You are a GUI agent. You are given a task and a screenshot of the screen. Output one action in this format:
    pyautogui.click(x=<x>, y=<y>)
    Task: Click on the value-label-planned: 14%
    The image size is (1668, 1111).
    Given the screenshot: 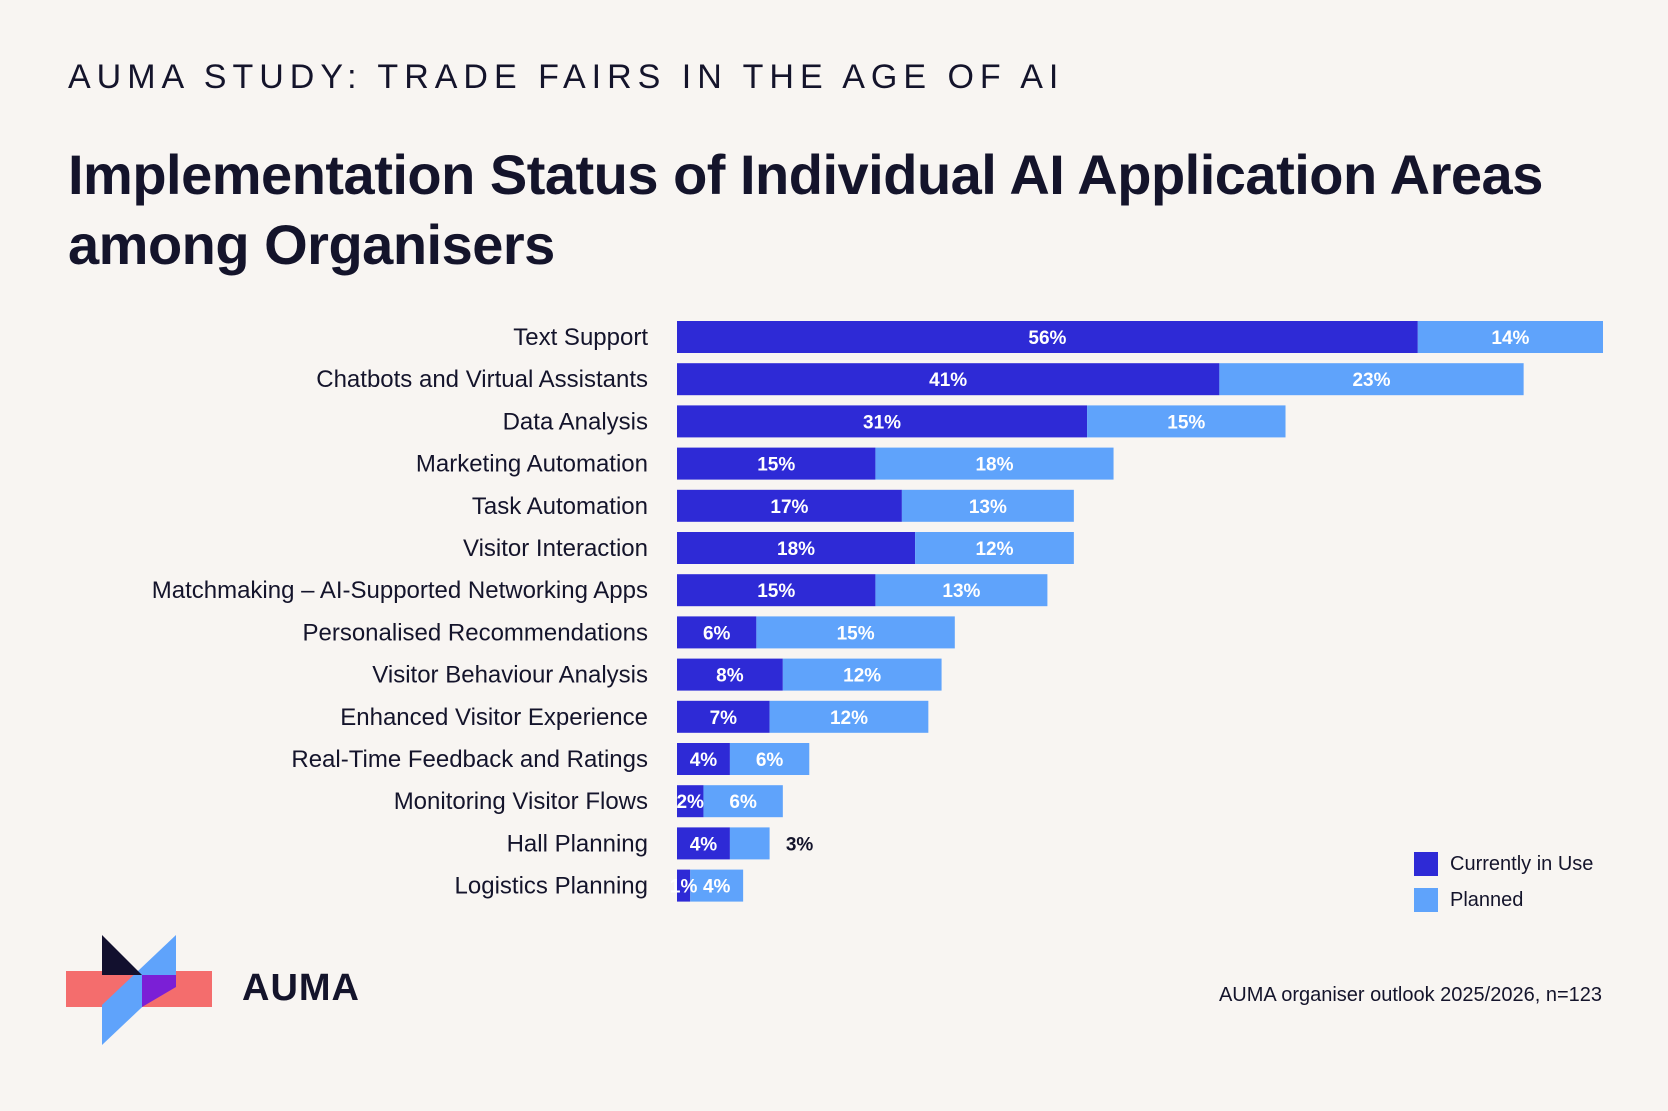 What is the action you would take?
    pyautogui.click(x=1510, y=338)
    